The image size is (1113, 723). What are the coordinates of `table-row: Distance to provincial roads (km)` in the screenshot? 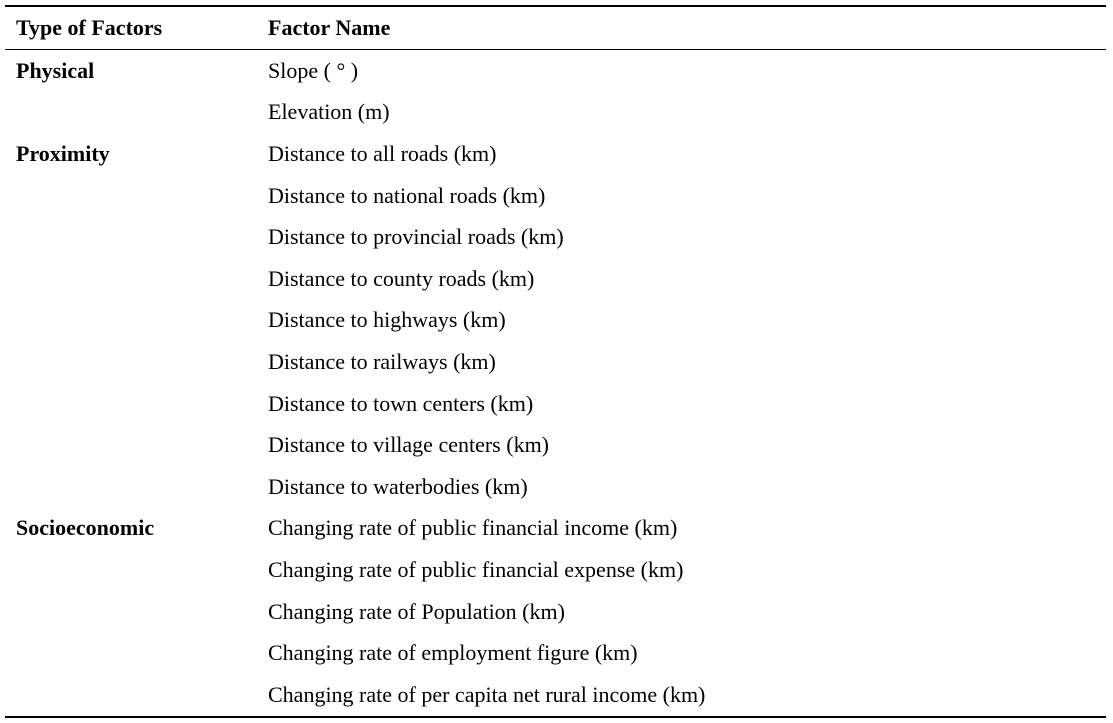 It's located at (555, 237).